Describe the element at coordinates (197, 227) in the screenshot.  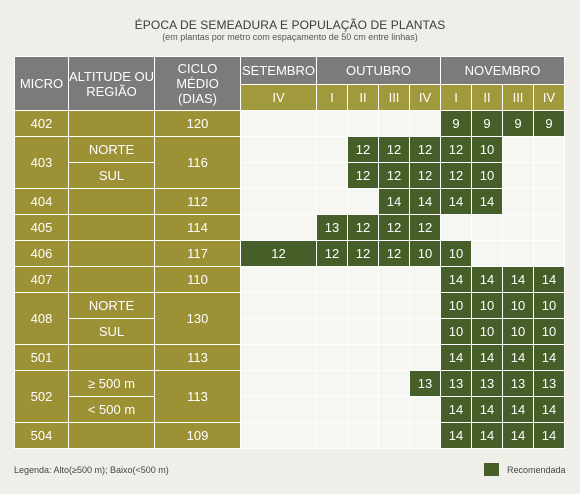
I see `ciclo-cell: 114` at that location.